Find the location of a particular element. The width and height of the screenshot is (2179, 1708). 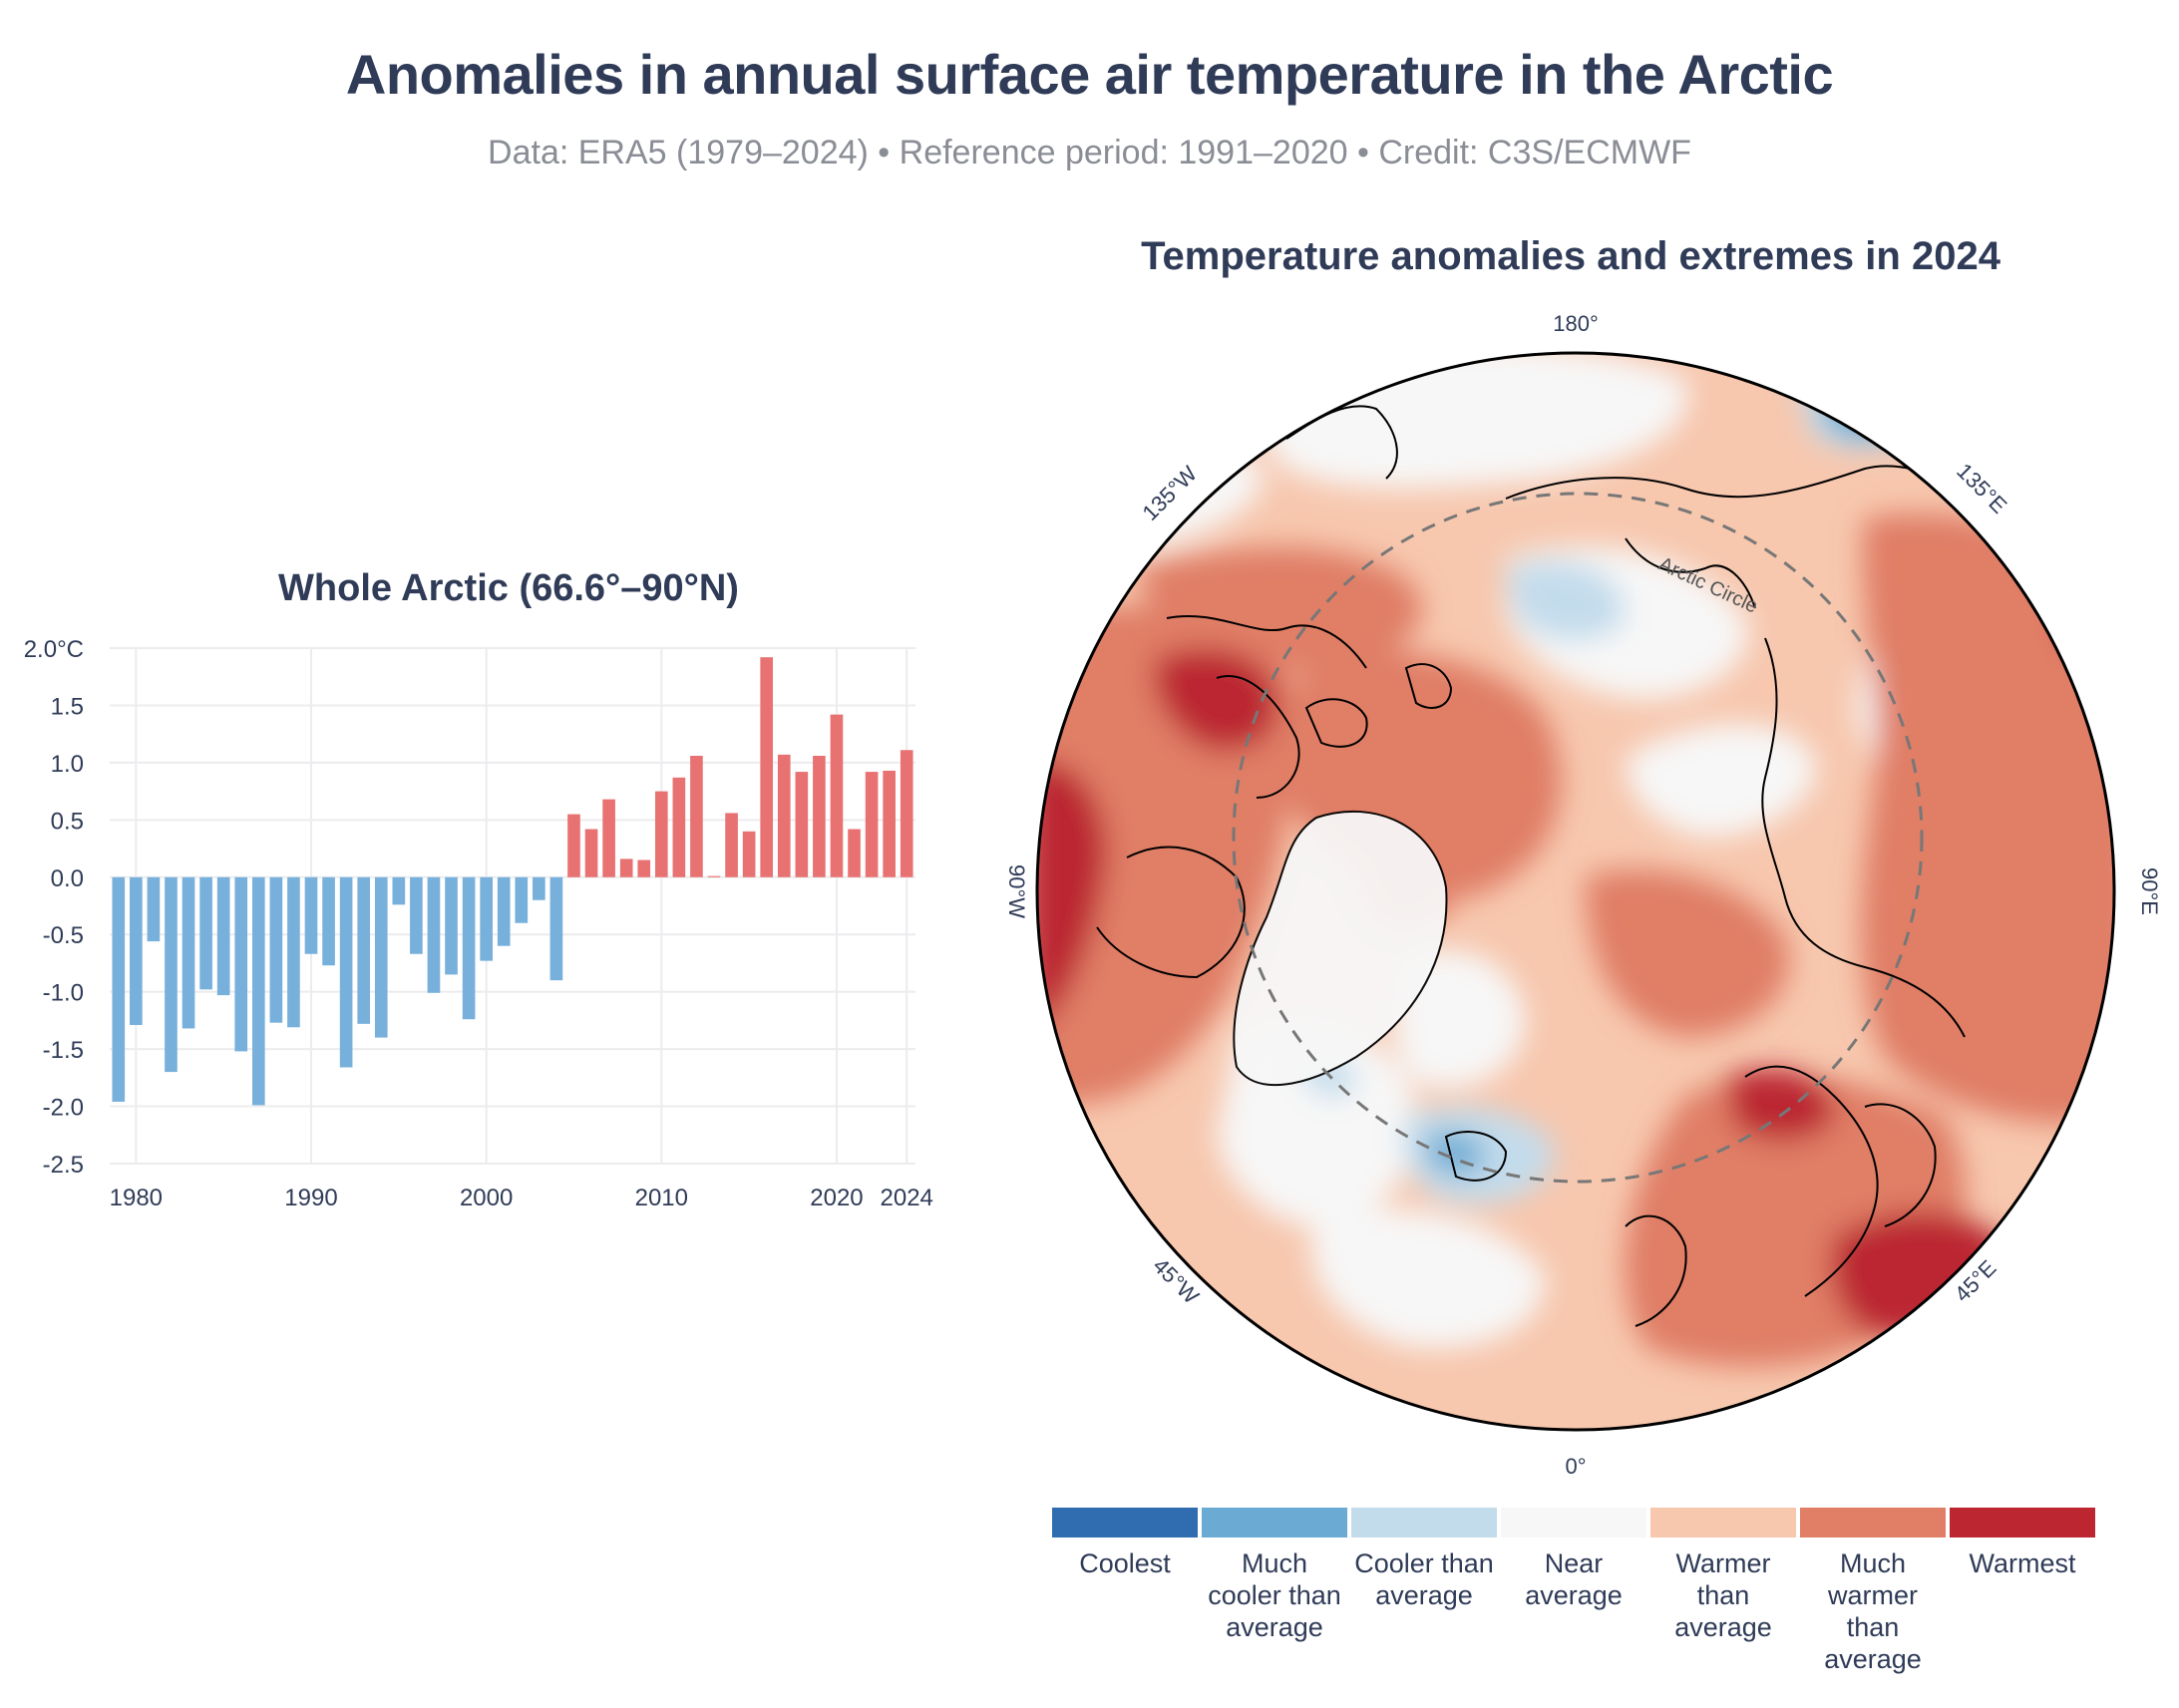

bar-1982 is located at coordinates (171, 974).